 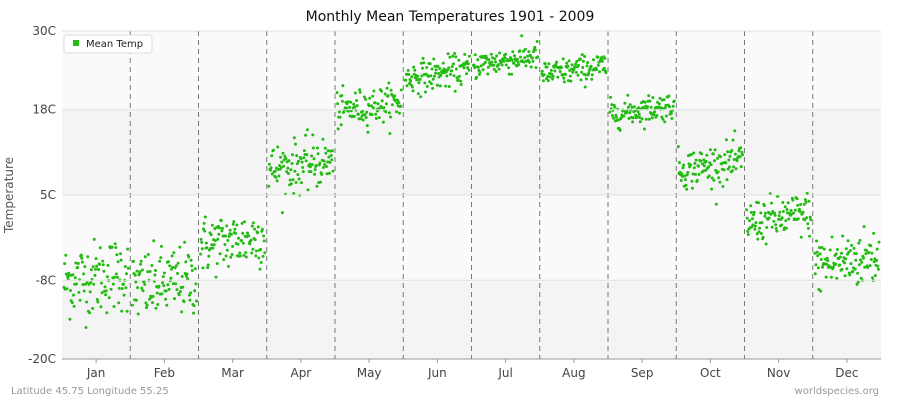 I want to click on x-tick-label: Jul, so click(x=504, y=373).